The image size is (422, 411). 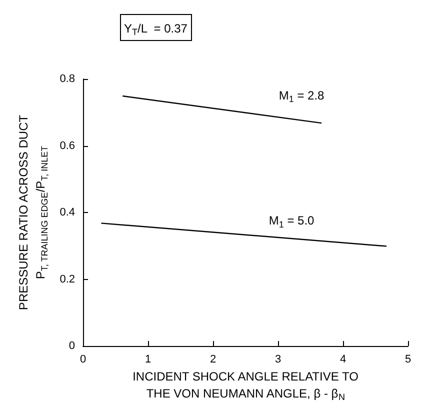 I want to click on y-tick-label: 0.2, so click(x=67, y=279).